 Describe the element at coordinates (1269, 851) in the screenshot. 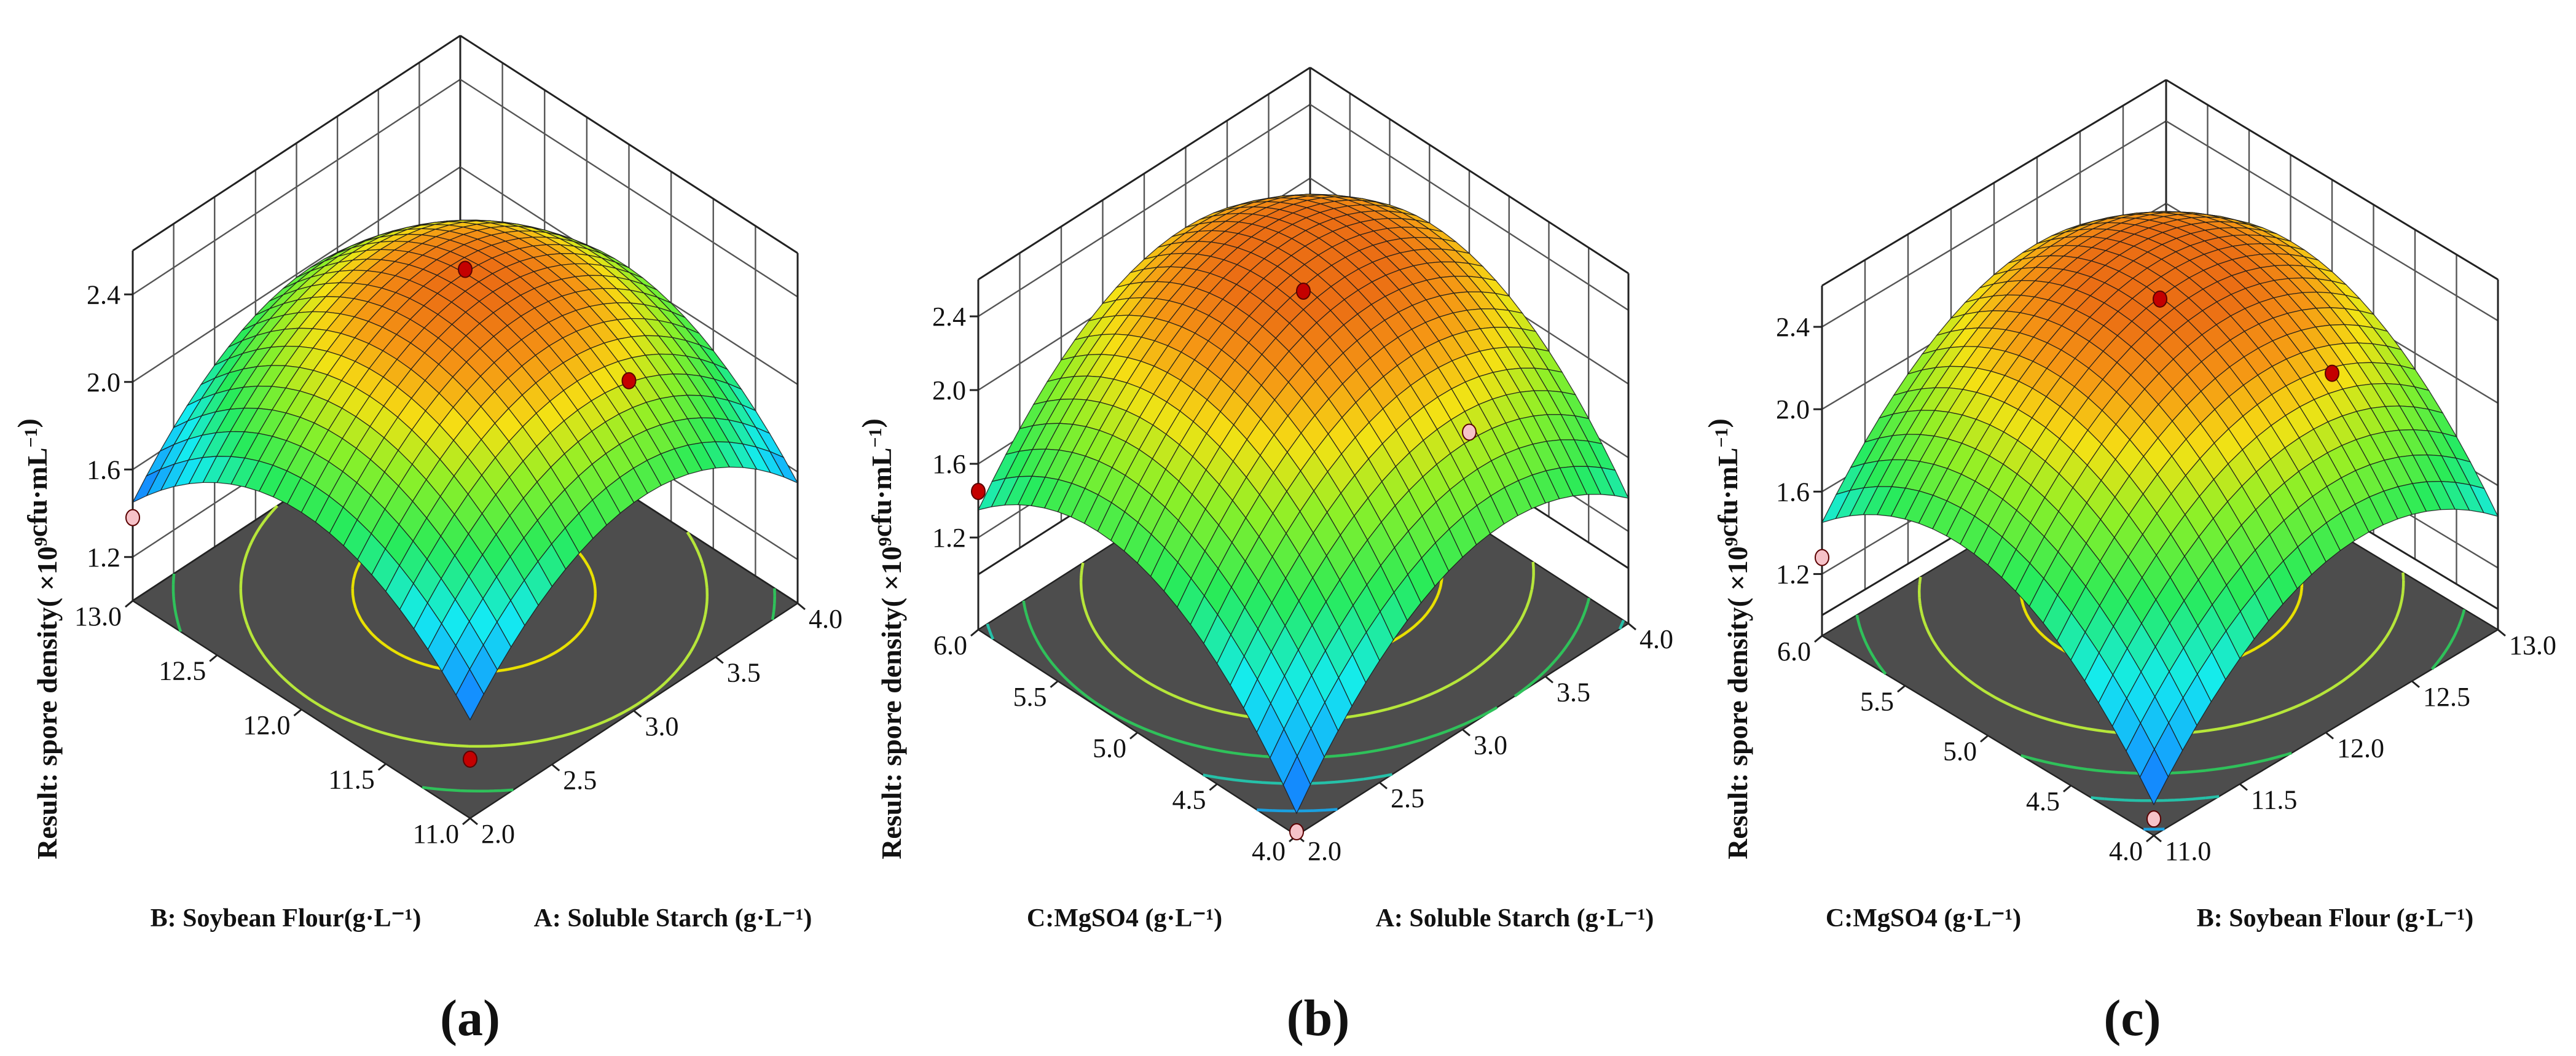

I see `y-tick-label: 4.0` at that location.